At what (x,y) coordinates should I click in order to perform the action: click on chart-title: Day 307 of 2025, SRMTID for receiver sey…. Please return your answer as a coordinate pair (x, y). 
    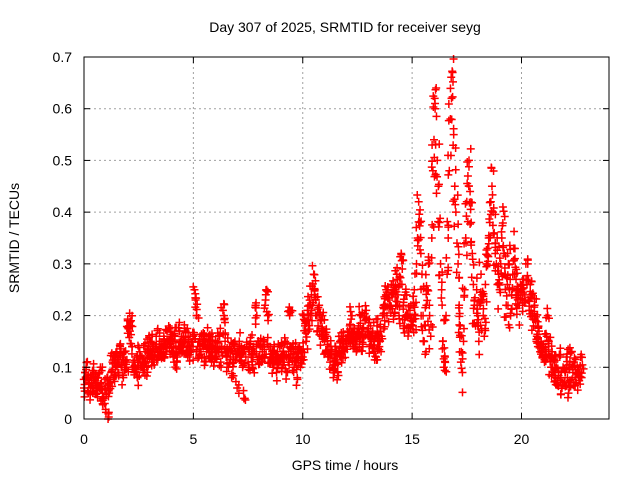
    Looking at the image, I should click on (345, 27).